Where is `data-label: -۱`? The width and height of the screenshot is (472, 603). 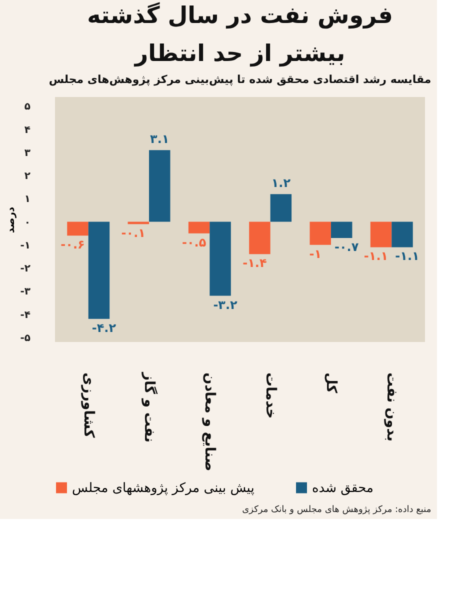 data-label: -۱ is located at coordinates (315, 253).